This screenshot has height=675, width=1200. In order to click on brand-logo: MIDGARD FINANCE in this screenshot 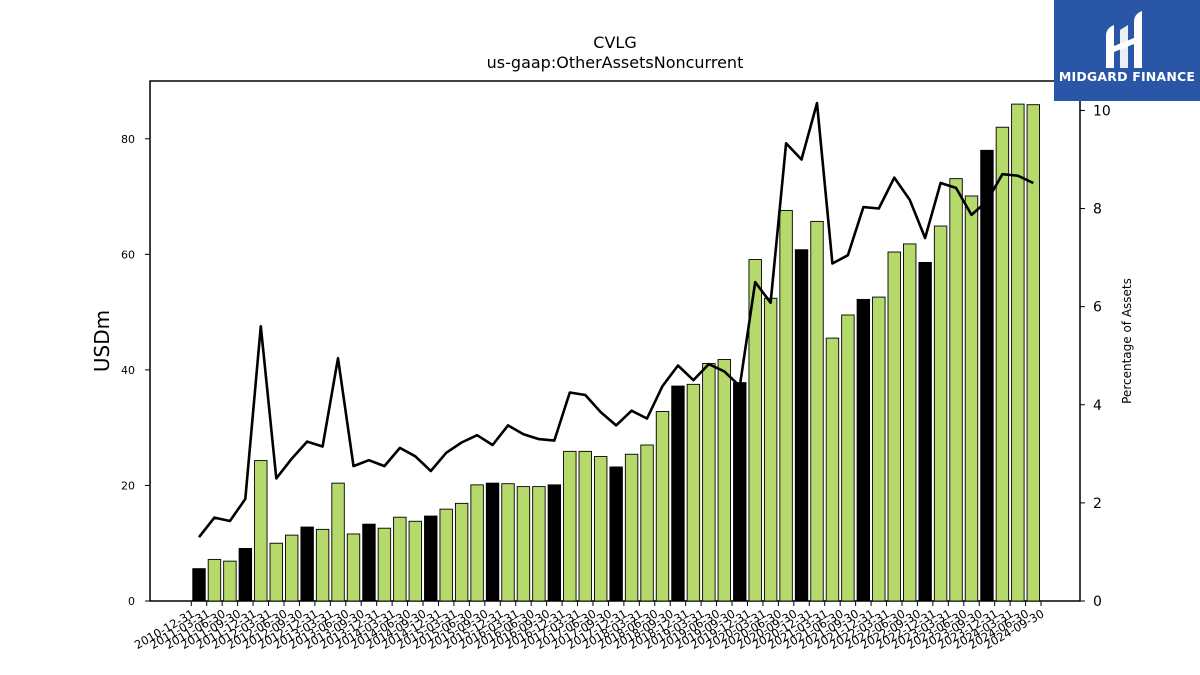, I will do `click(1127, 50)`.